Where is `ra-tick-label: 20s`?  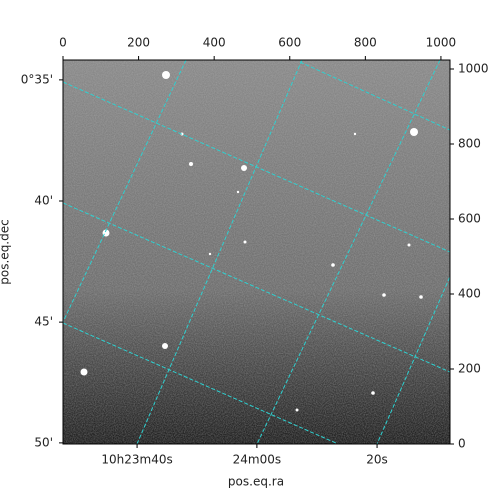
ra-tick-label: 20s is located at coordinates (377, 460).